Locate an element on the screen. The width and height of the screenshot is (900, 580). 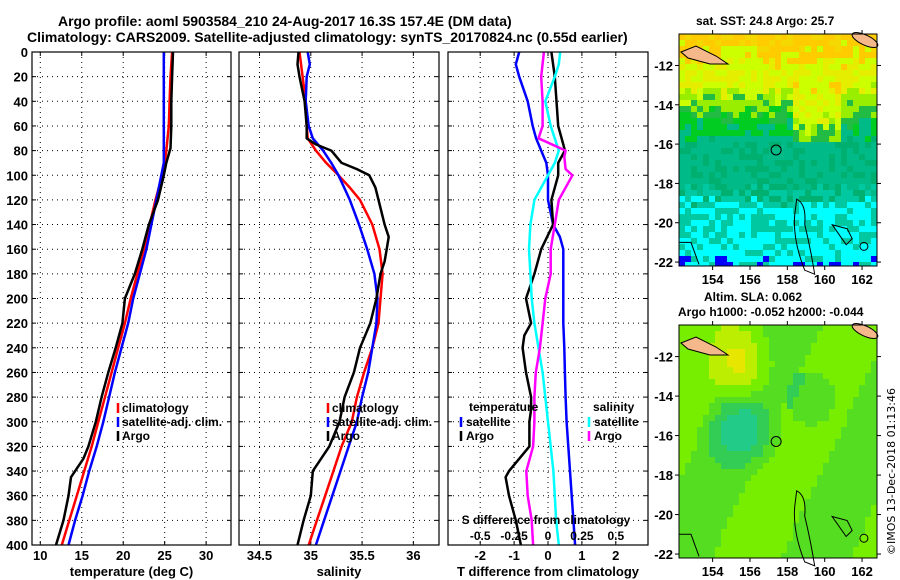
y-tick-label: 100 is located at coordinates (17, 175).